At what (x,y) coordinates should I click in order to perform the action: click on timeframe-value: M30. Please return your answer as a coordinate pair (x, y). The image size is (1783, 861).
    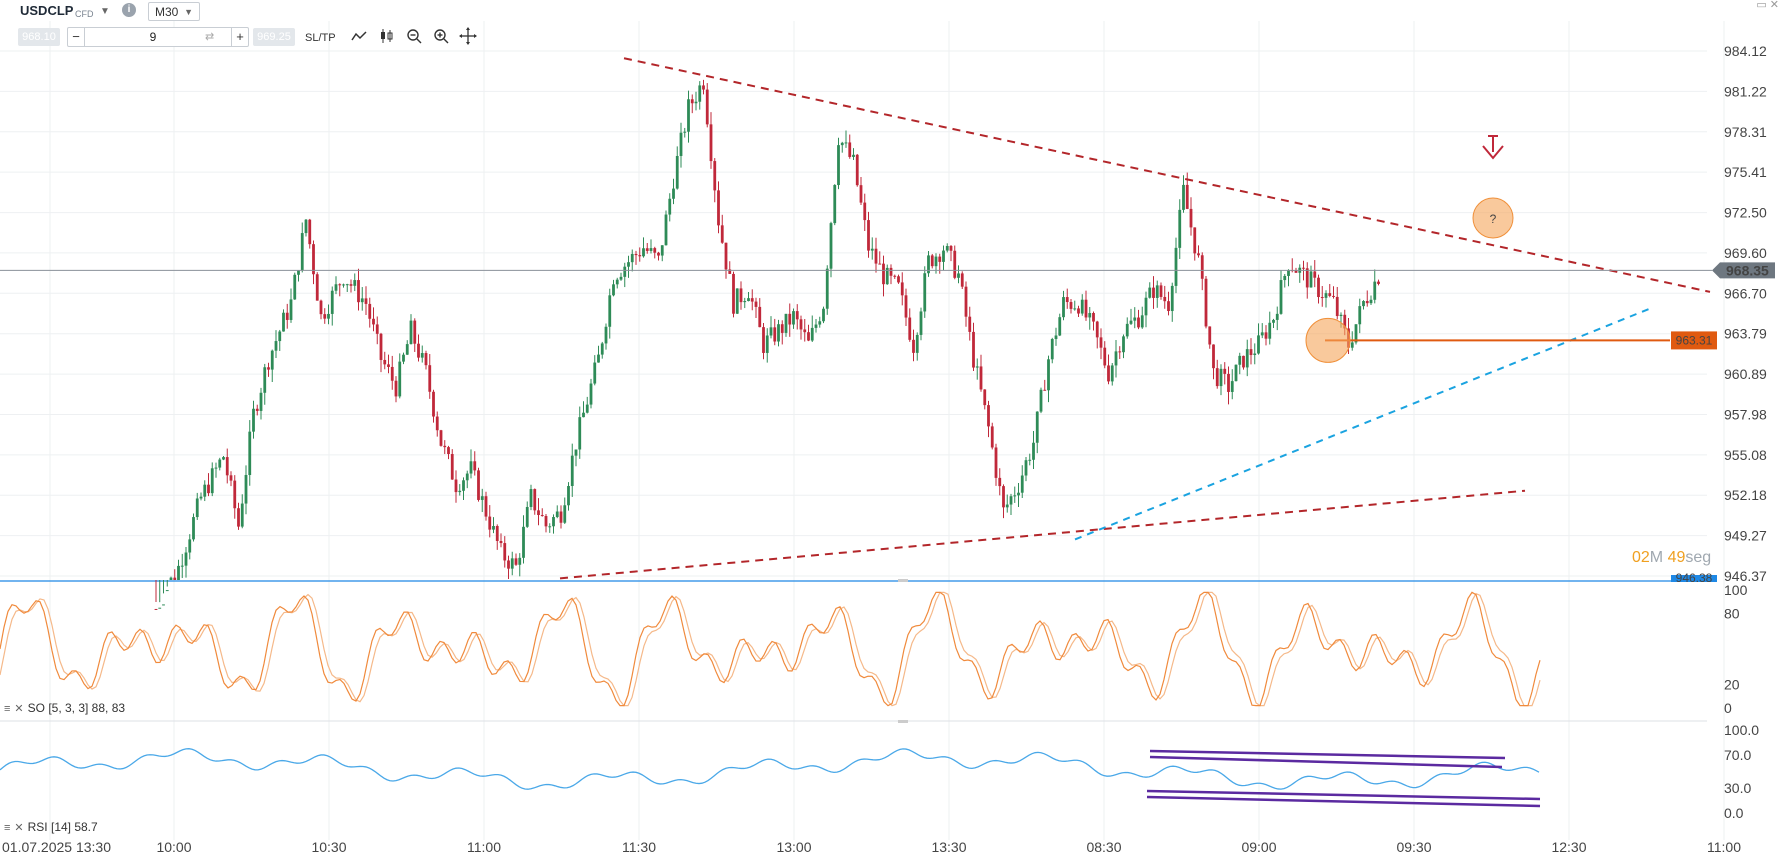
    Looking at the image, I should click on (167, 12).